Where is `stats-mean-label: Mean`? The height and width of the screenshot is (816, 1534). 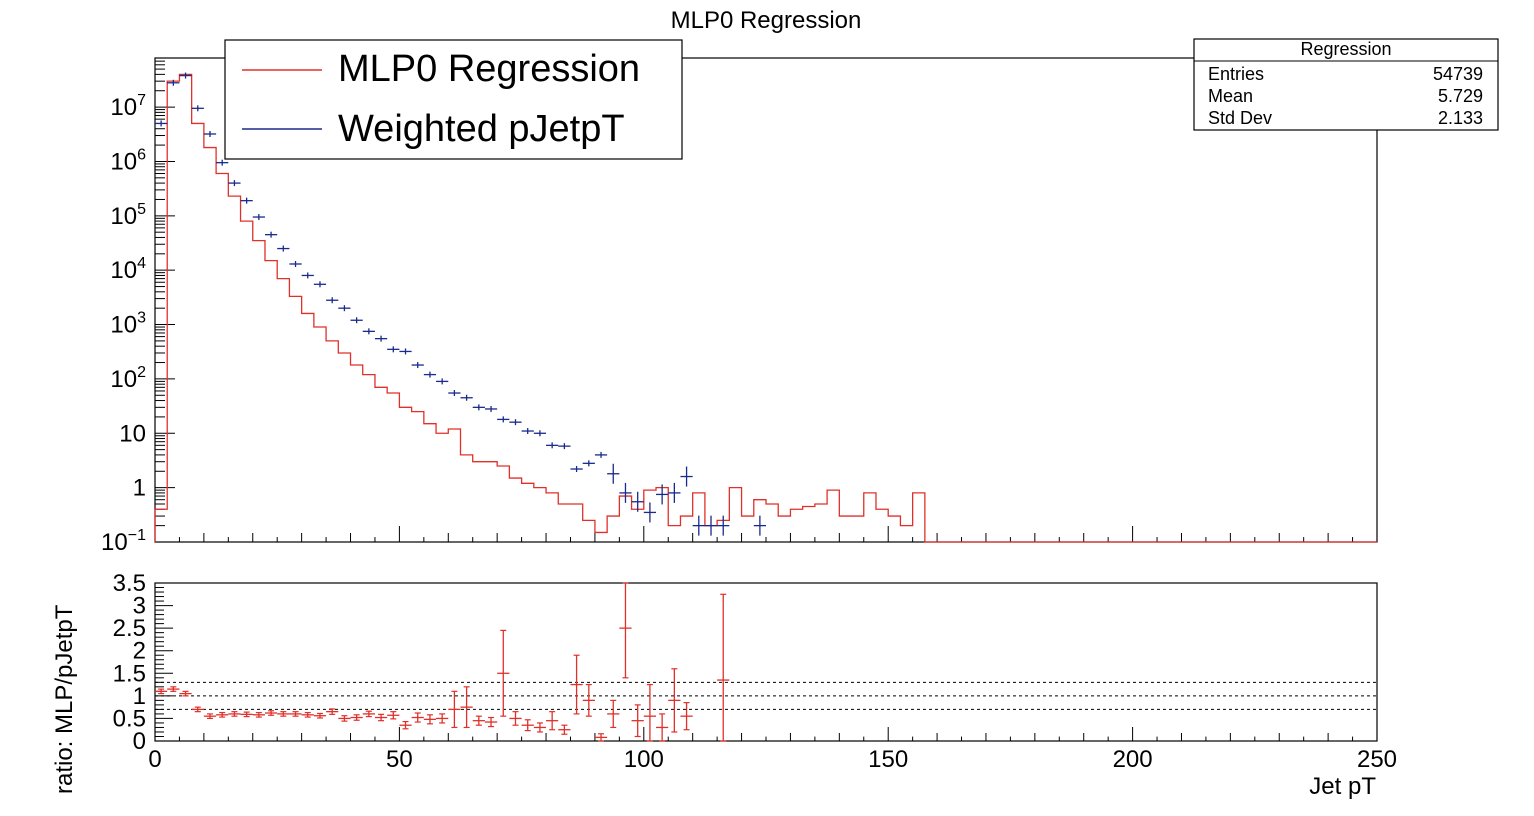 stats-mean-label: Mean is located at coordinates (1230, 96).